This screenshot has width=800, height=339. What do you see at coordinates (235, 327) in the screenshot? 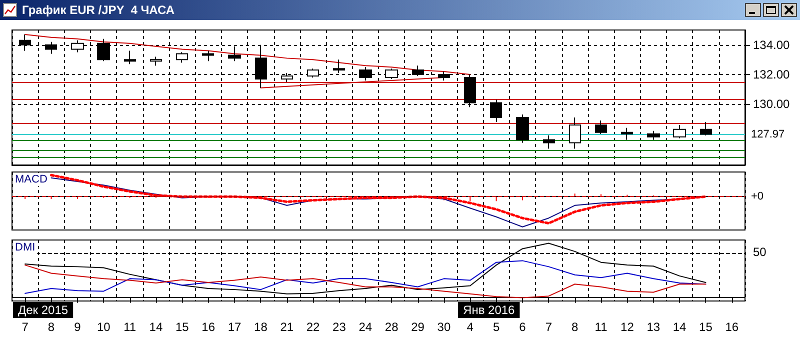
I see `x-tick-label: 17` at bounding box center [235, 327].